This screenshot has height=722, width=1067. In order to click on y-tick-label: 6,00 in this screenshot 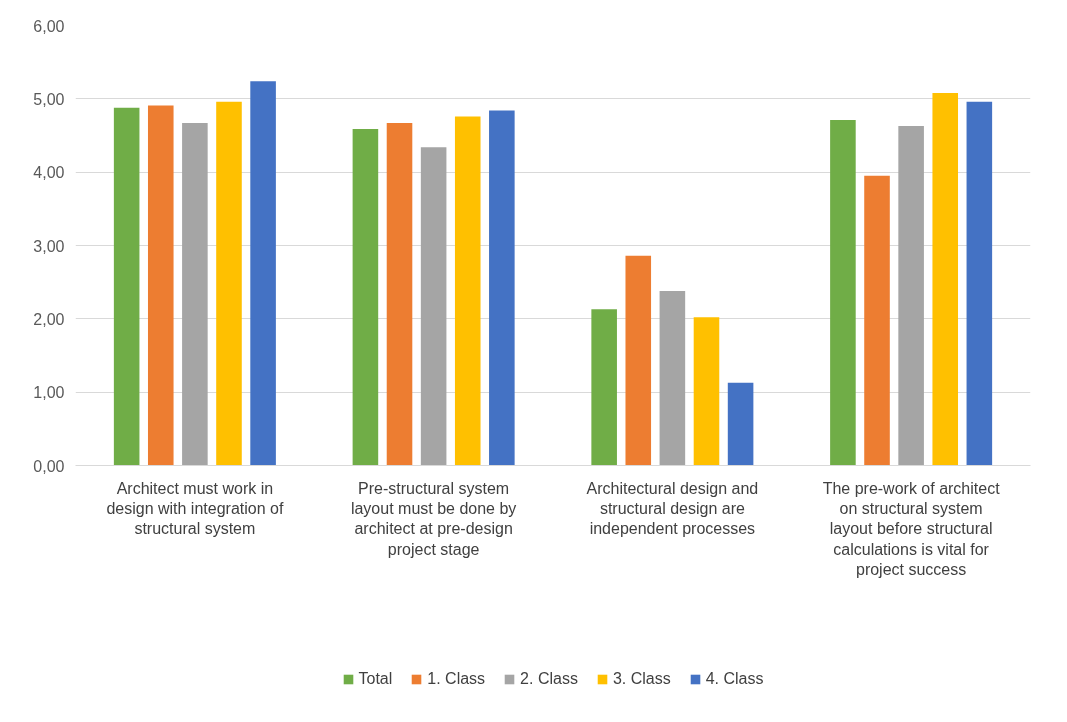, I will do `click(49, 26)`.